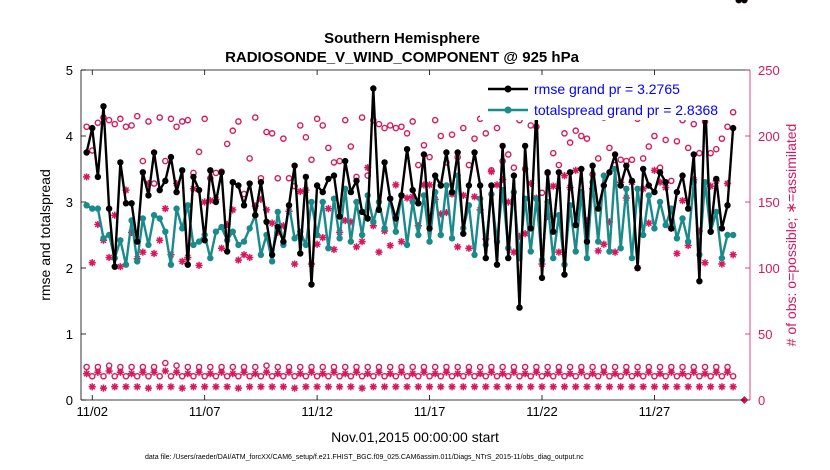 The height and width of the screenshot is (470, 830). Describe the element at coordinates (542, 411) in the screenshot. I see `x-tick-label: 11/22` at that location.